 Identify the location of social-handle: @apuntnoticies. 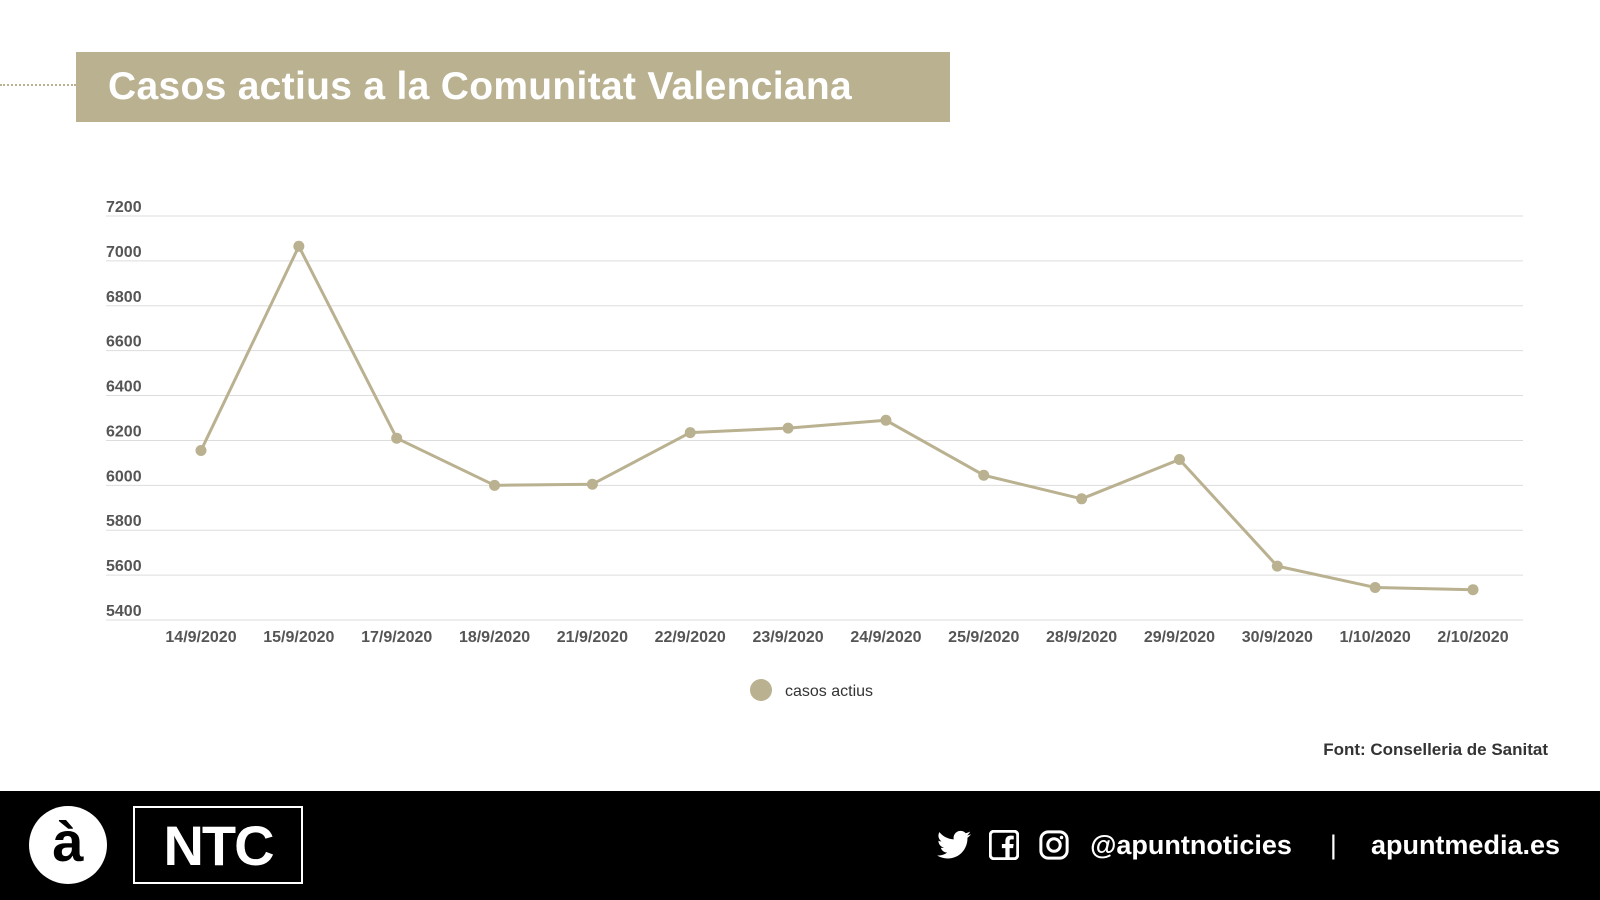
(1191, 844).